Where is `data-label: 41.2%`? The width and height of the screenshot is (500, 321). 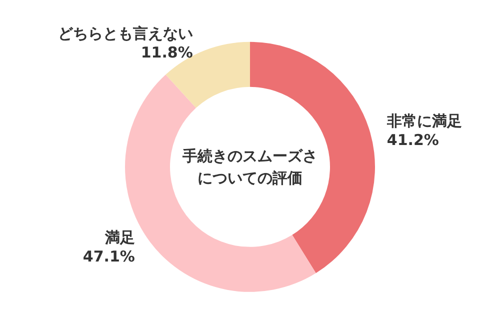 data-label: 41.2% is located at coordinates (412, 139).